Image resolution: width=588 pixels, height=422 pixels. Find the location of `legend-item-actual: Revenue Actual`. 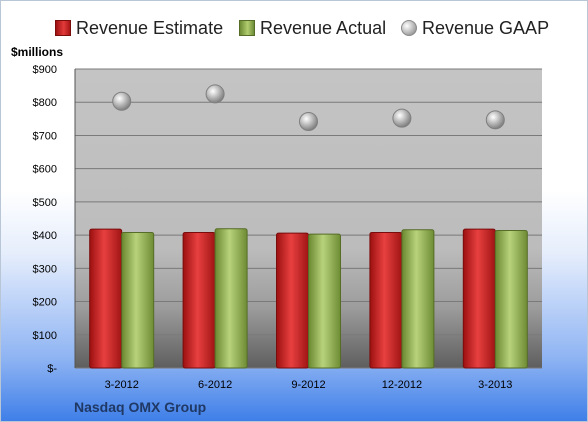

legend-item-actual: Revenue Actual is located at coordinates (312, 28).